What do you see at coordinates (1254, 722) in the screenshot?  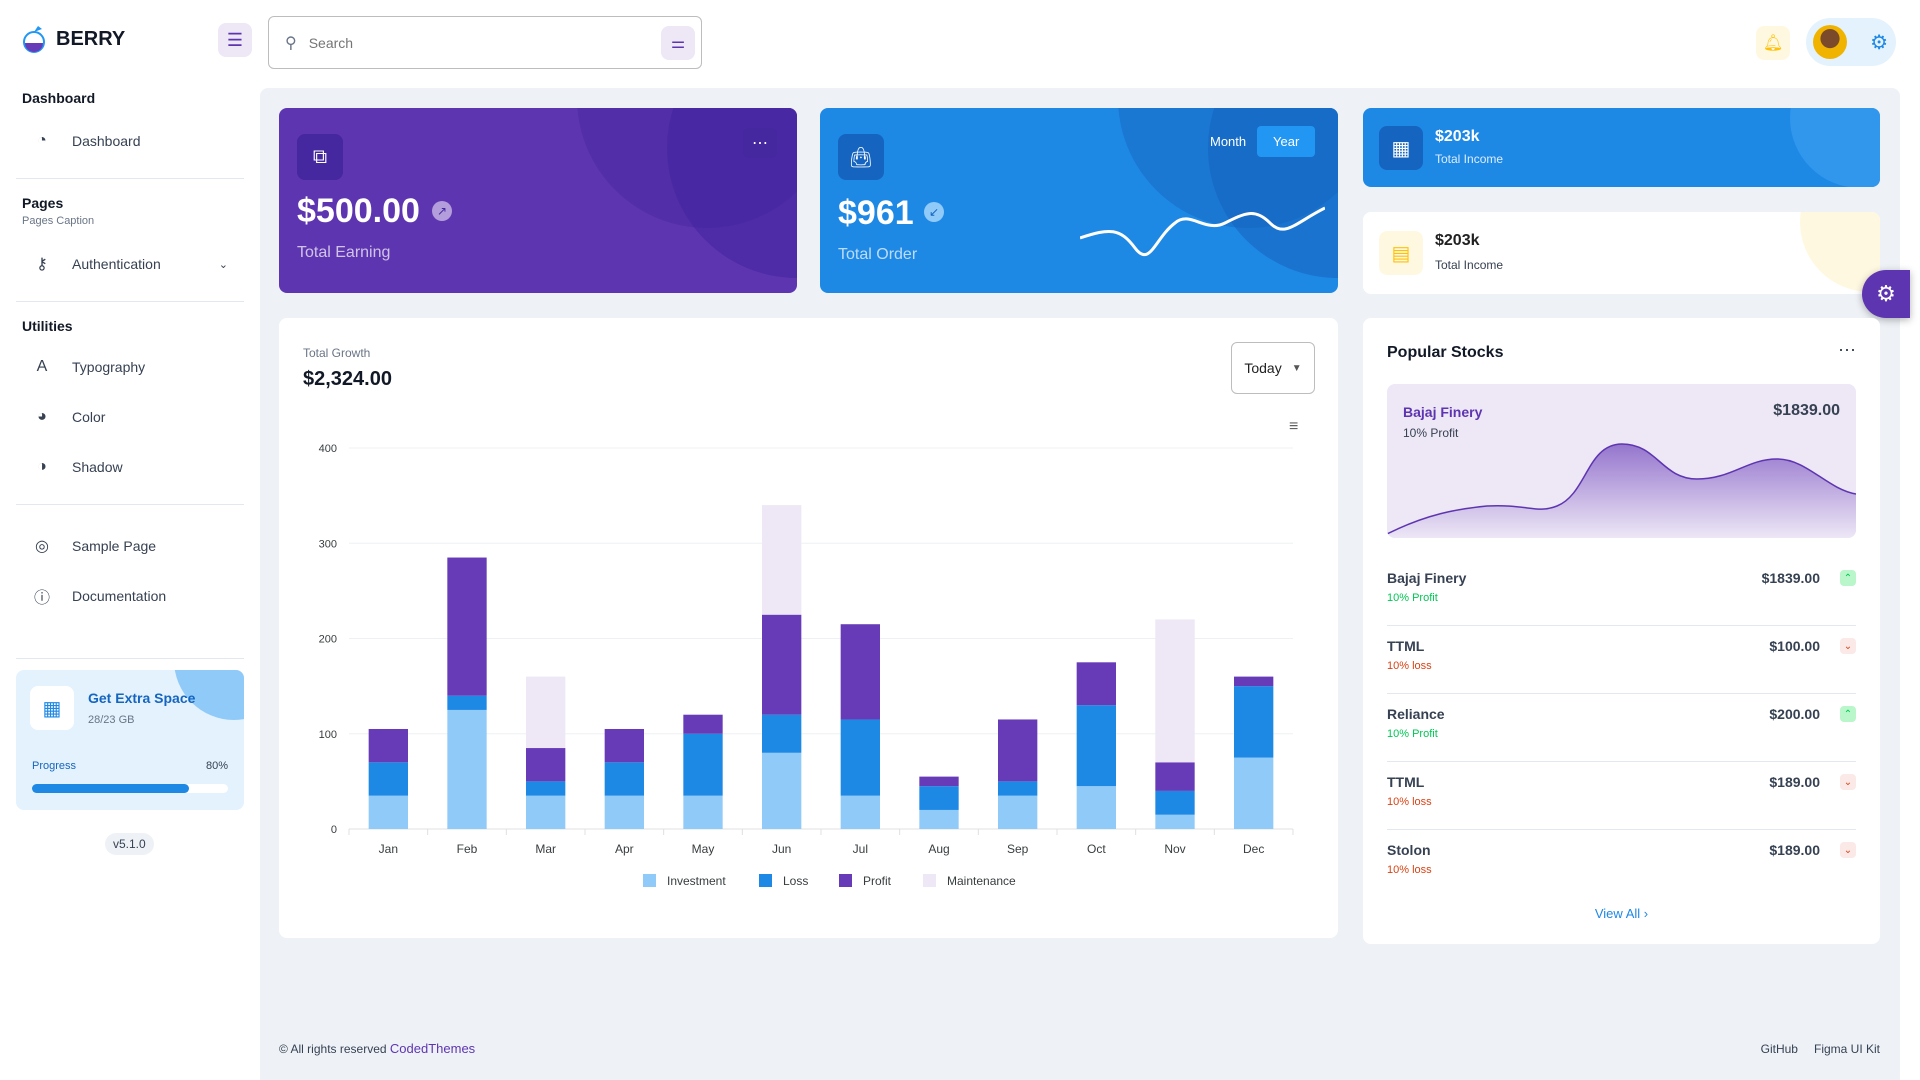 I see `bar-loss-dec` at bounding box center [1254, 722].